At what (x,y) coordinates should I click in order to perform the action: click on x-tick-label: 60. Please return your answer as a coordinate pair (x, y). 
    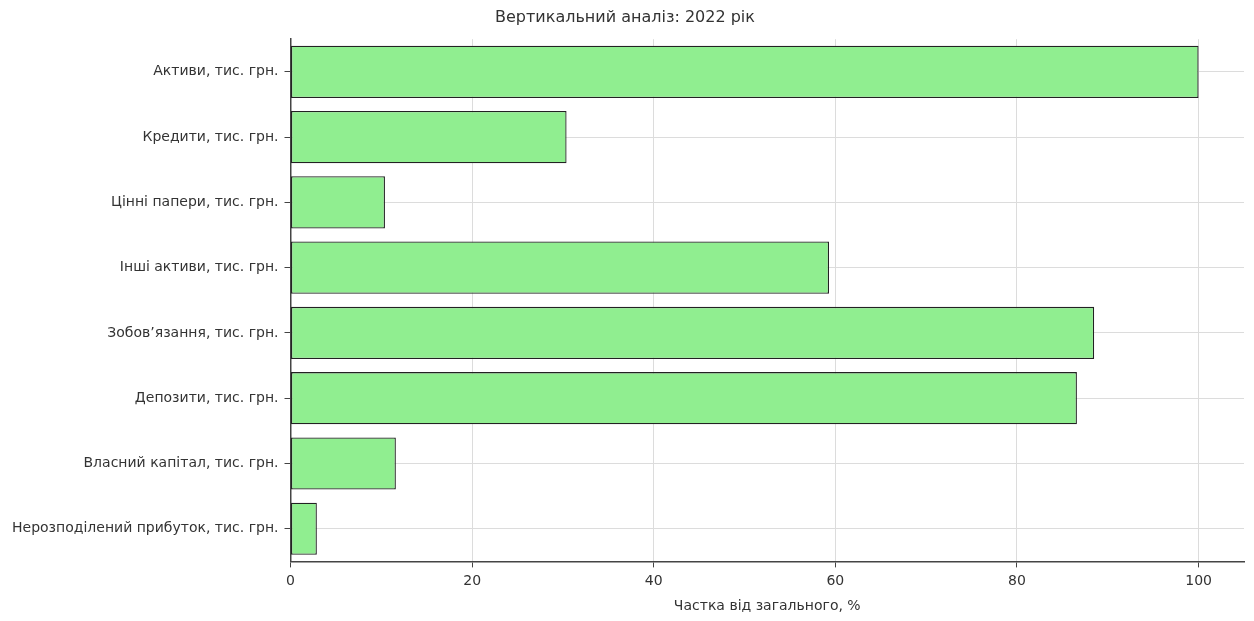
    Looking at the image, I should click on (835, 580).